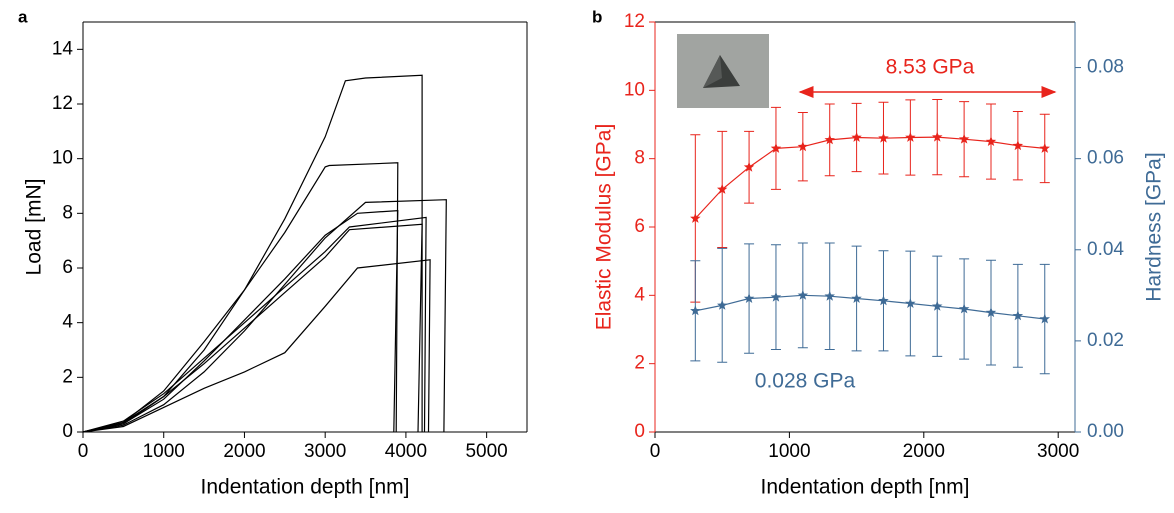 The width and height of the screenshot is (1174, 513). What do you see at coordinates (23, 16) in the screenshot?
I see `panel-label: a` at bounding box center [23, 16].